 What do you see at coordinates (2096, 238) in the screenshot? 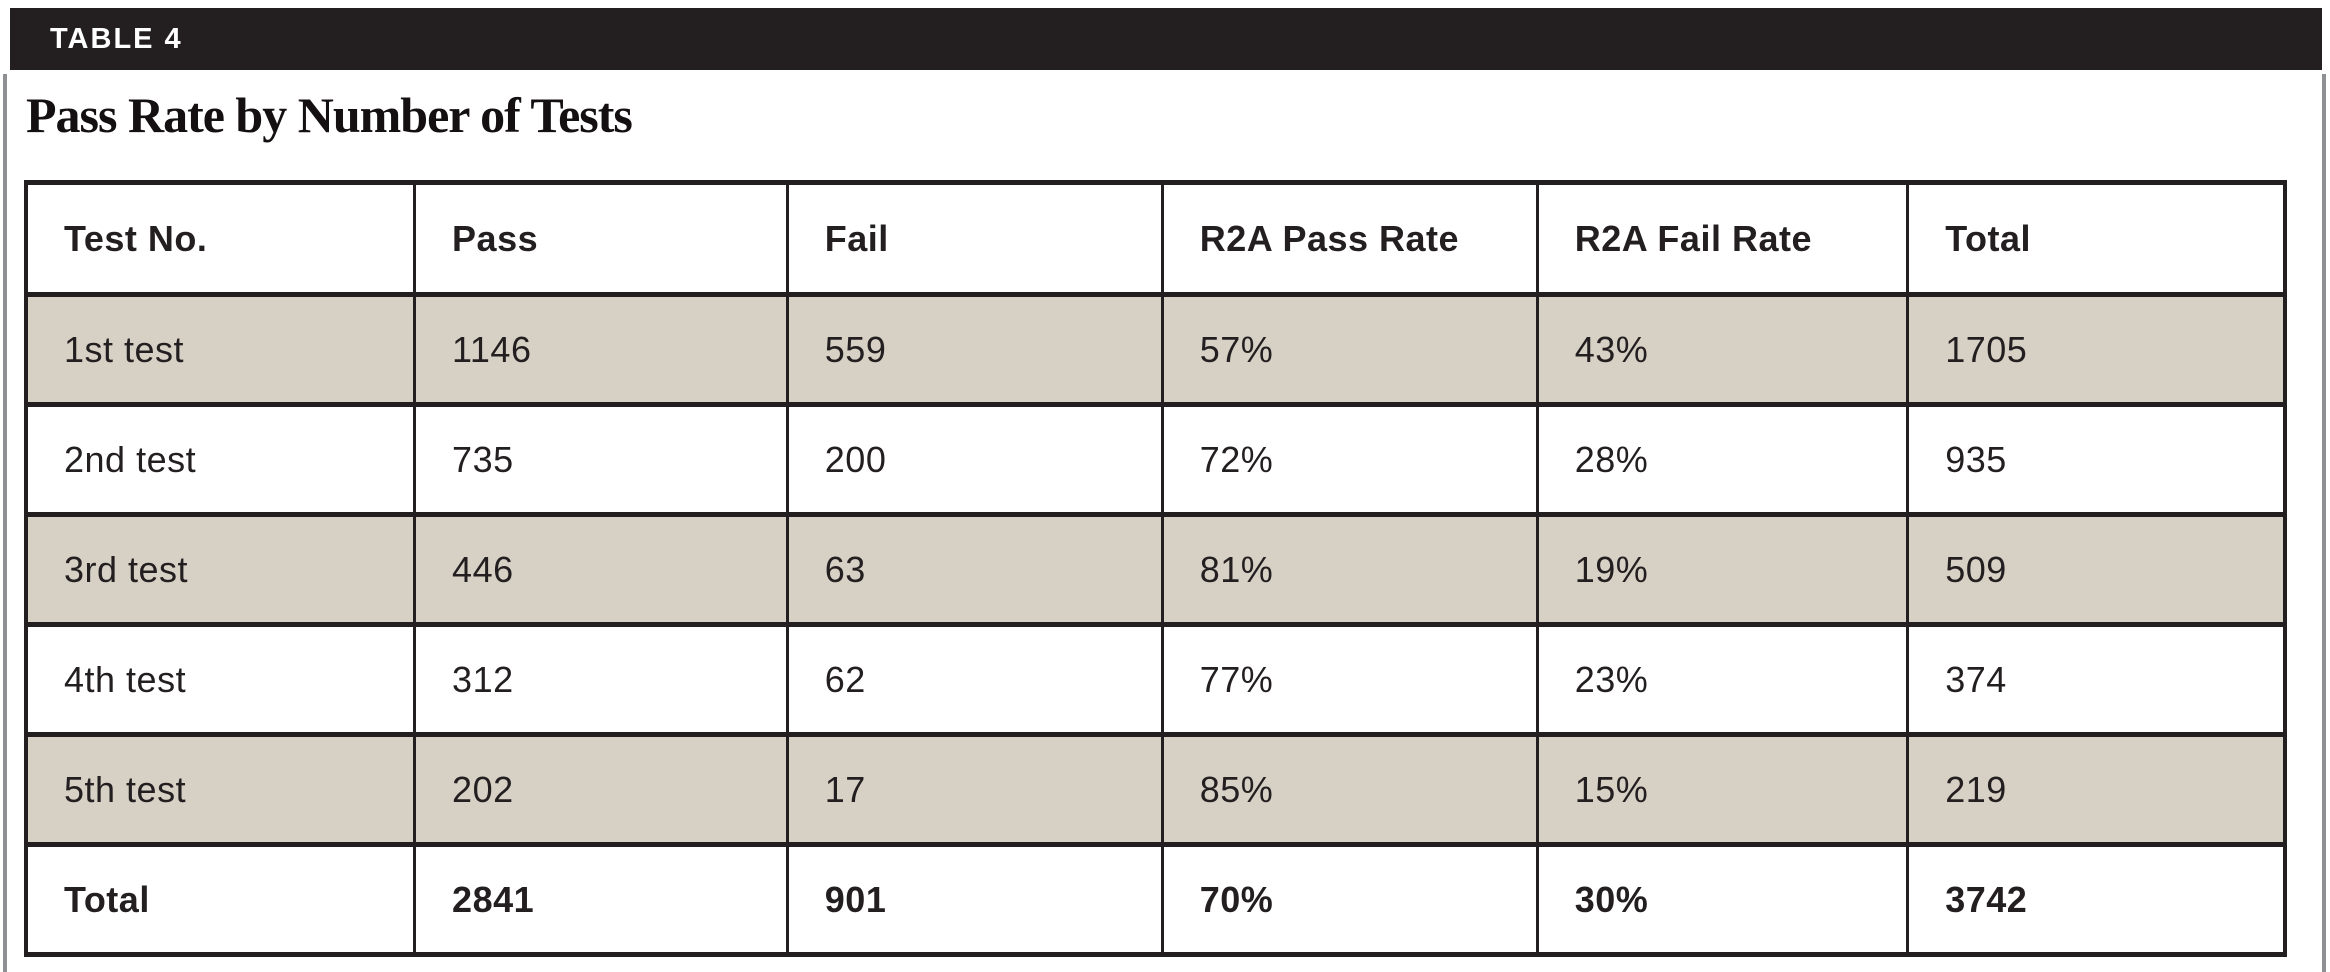
I see `column-header-total: Total` at bounding box center [2096, 238].